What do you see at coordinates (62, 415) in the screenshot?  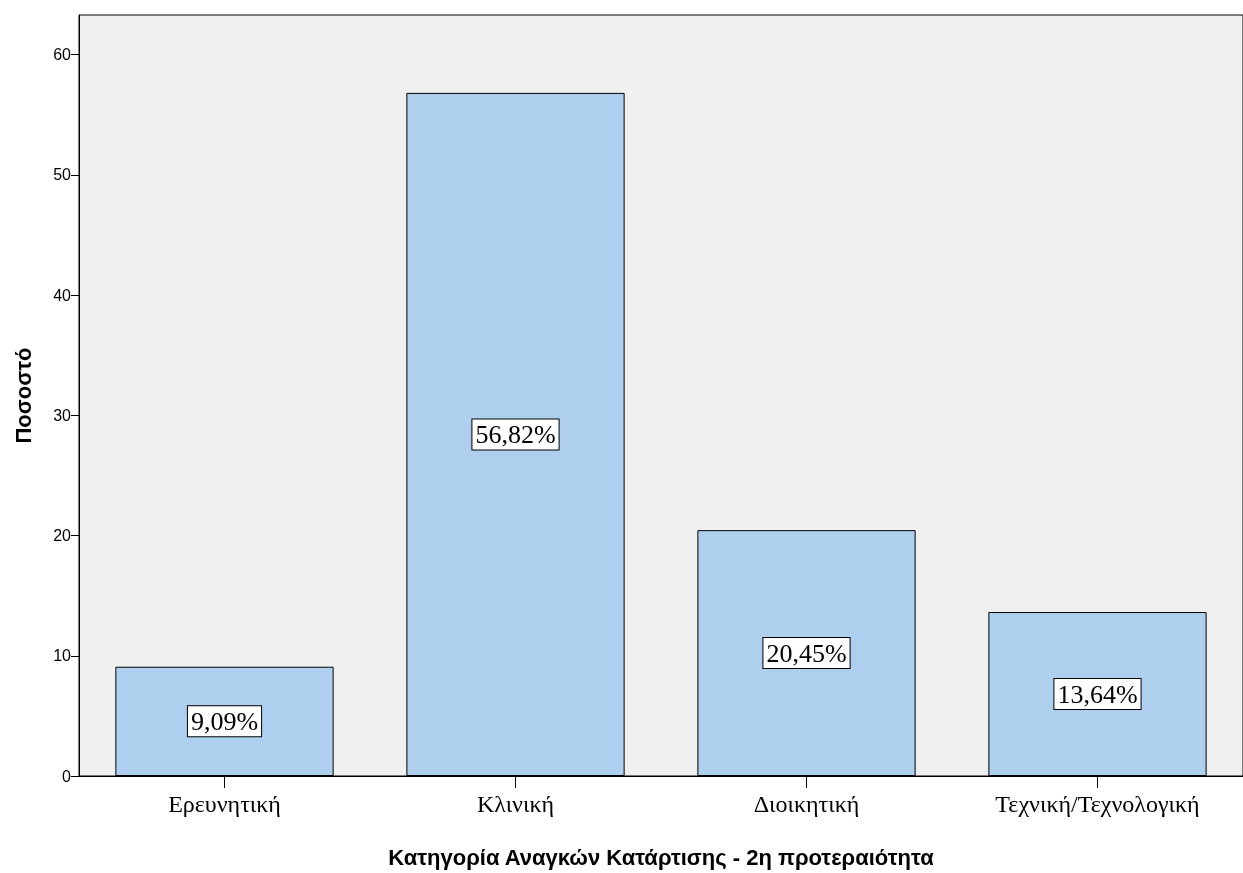 I see `y-tick-label: 30` at bounding box center [62, 415].